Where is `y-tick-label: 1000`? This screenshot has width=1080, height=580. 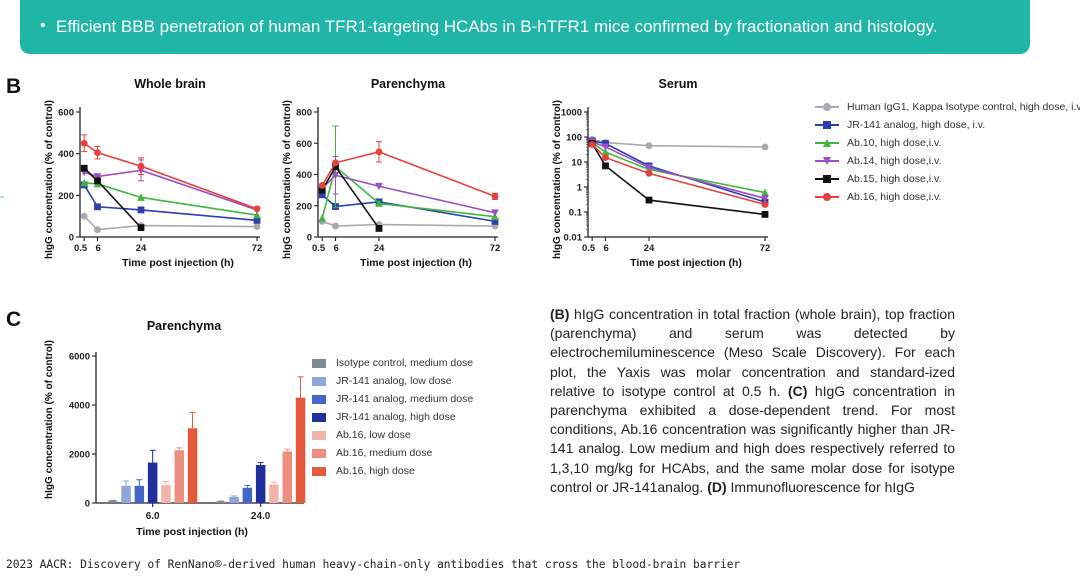 y-tick-label: 1000 is located at coordinates (571, 113).